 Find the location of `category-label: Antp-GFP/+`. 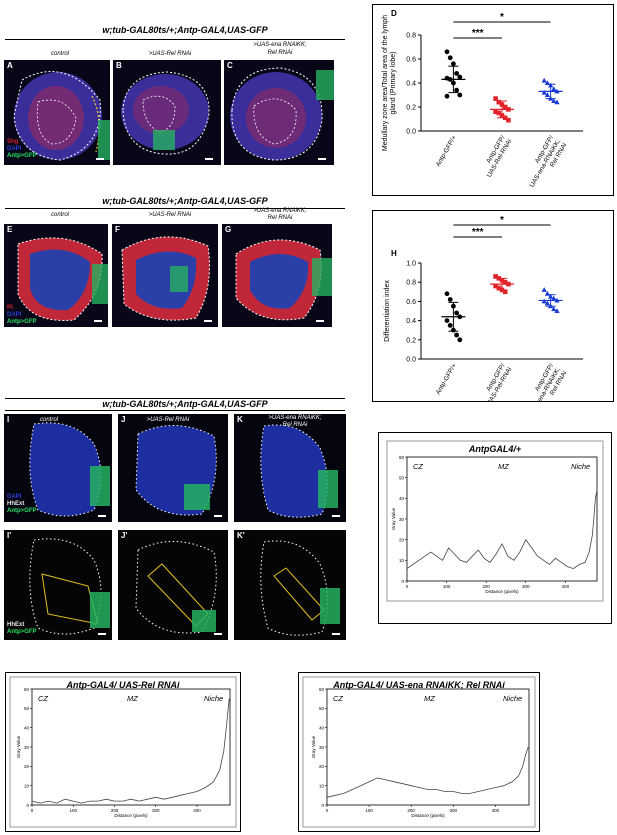

category-label: Antp-GFP/+ is located at coordinates (446, 379).